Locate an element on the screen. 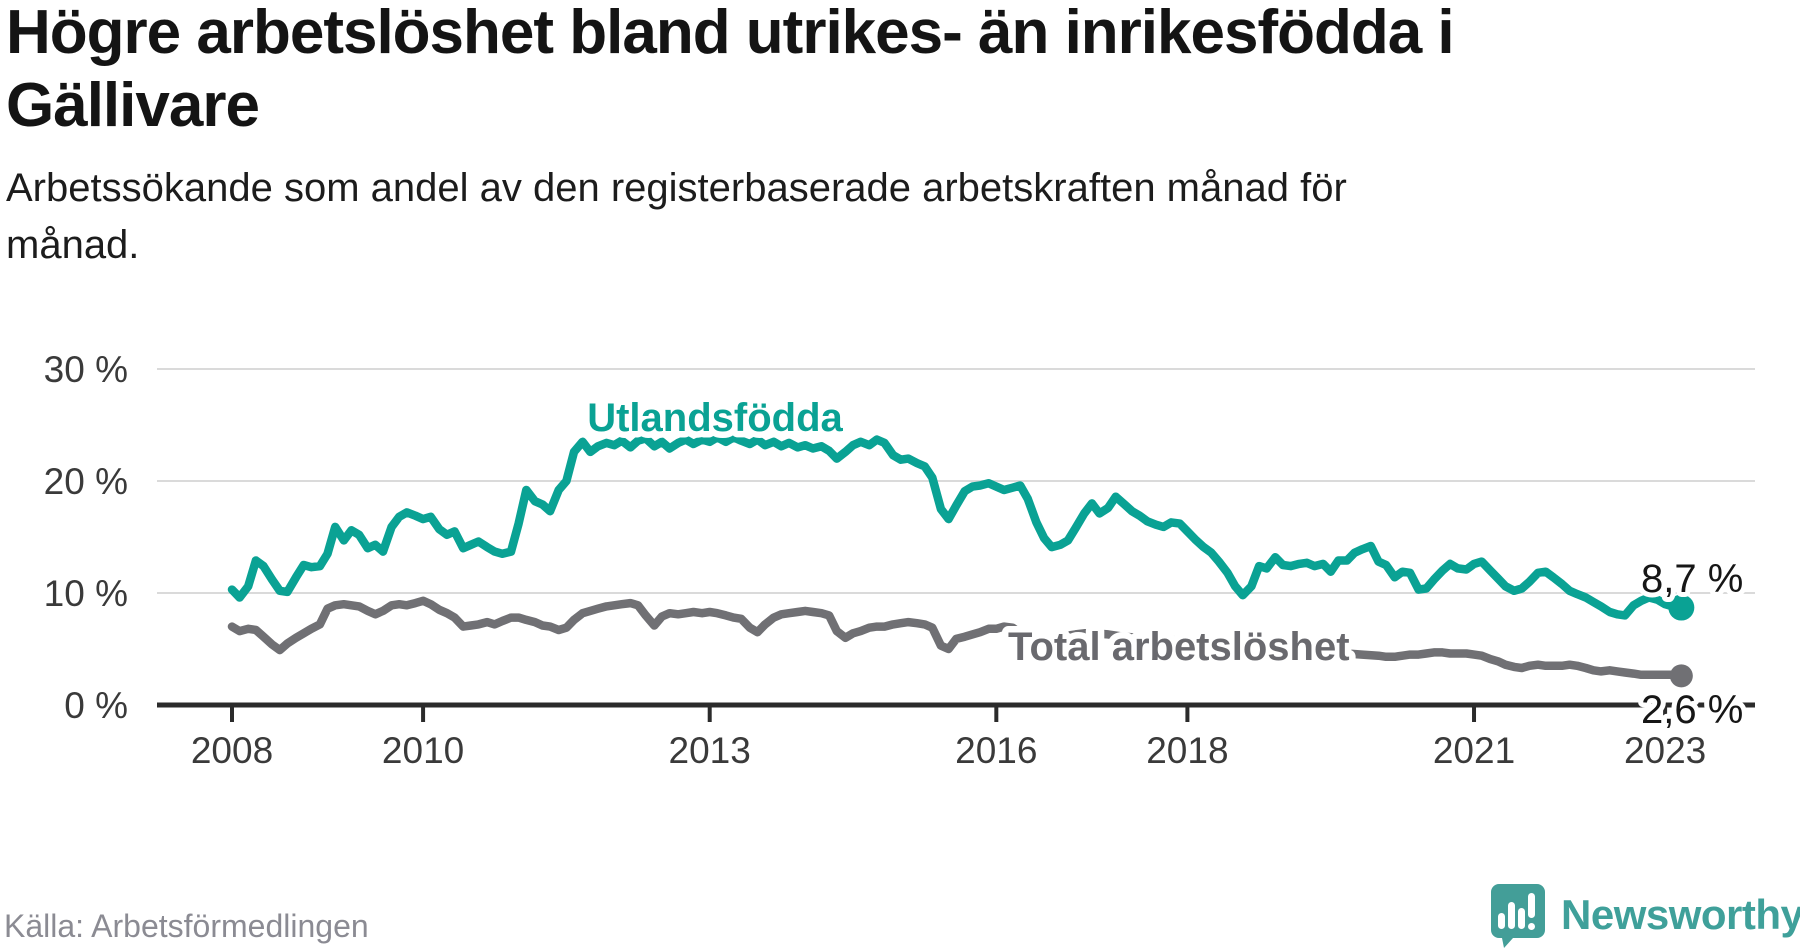 This screenshot has width=1800, height=948. brand-name: Newsworthy is located at coordinates (1680, 914).